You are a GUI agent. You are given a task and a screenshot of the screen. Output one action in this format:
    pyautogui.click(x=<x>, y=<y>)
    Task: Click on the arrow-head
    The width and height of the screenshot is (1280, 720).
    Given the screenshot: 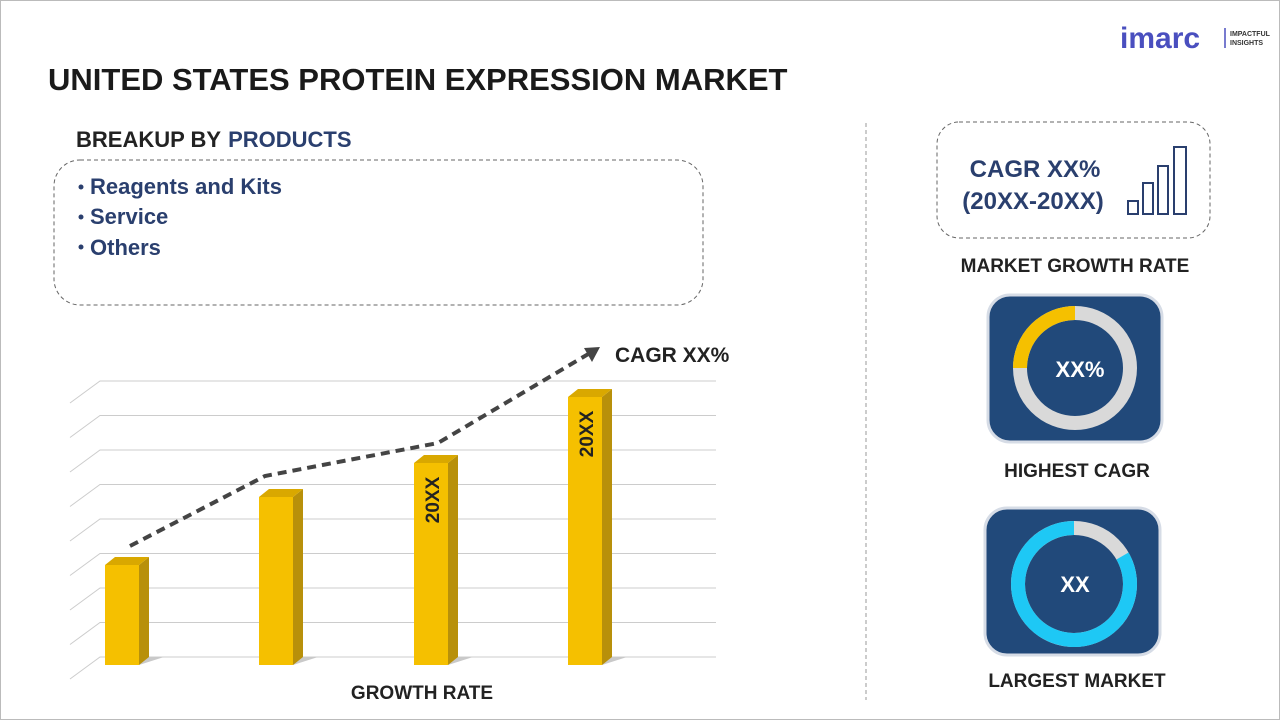 What is the action you would take?
    pyautogui.click(x=592, y=354)
    